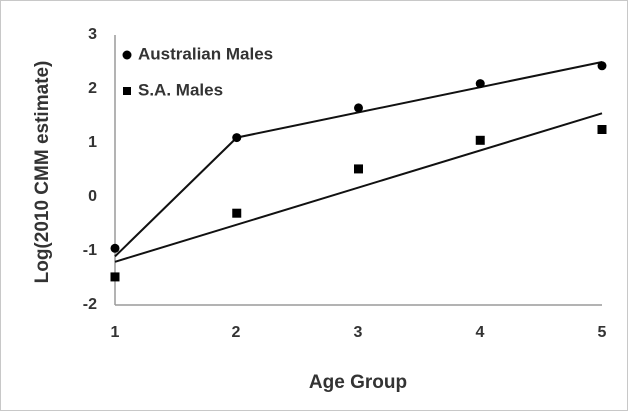  I want to click on x-axis-label: Age Group, so click(358, 382).